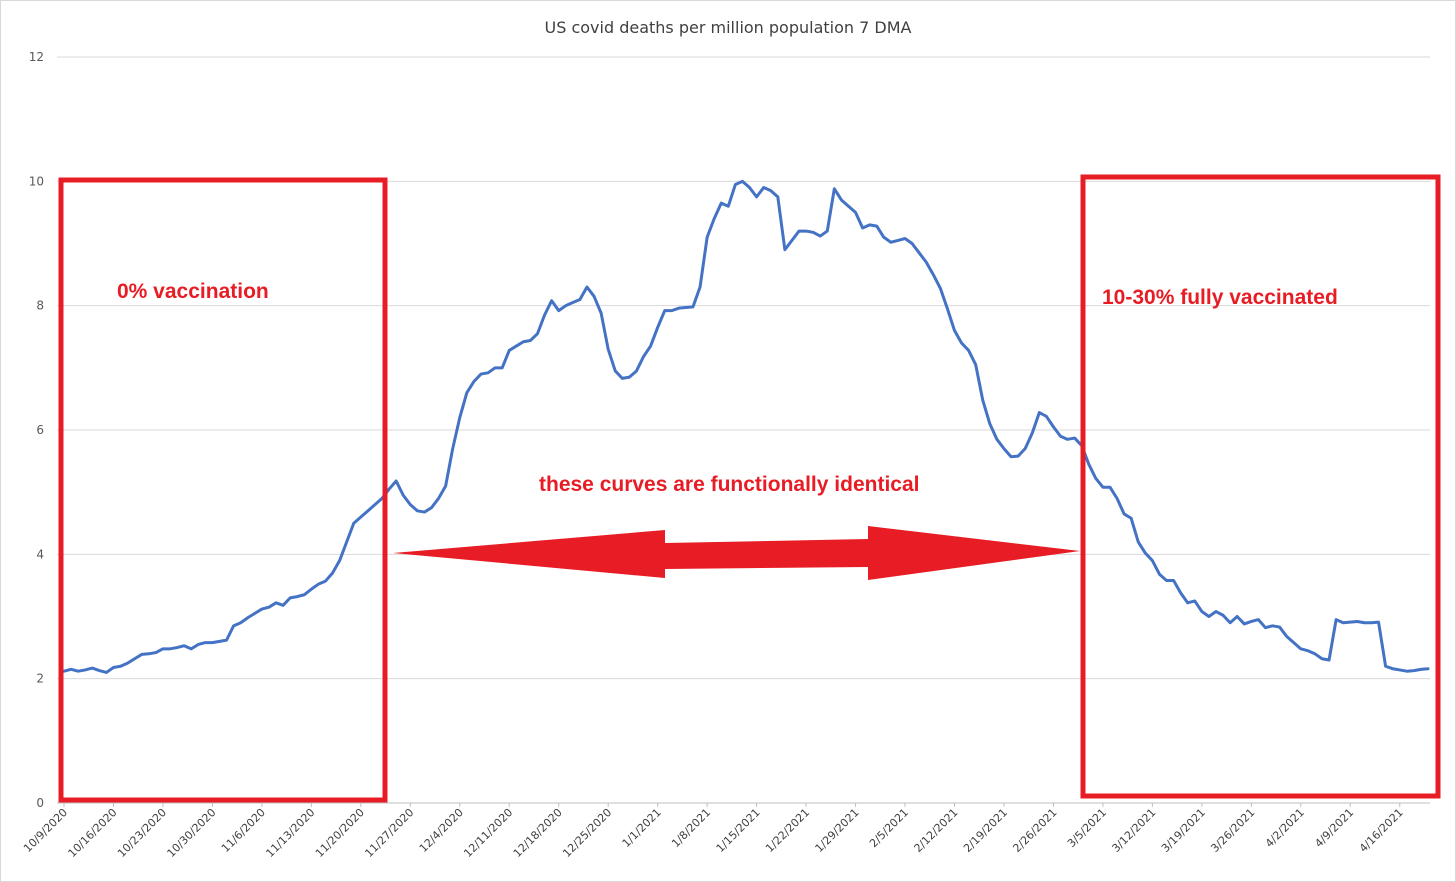  I want to click on y-tick-label: 6, so click(40, 430).